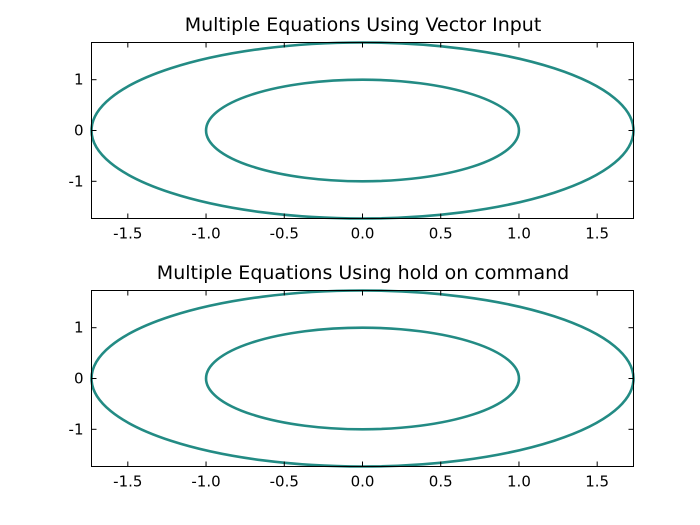 This screenshot has height=525, width=700. What do you see at coordinates (363, 273) in the screenshot?
I see `chart-title: Multiple Equations Using hold on command` at bounding box center [363, 273].